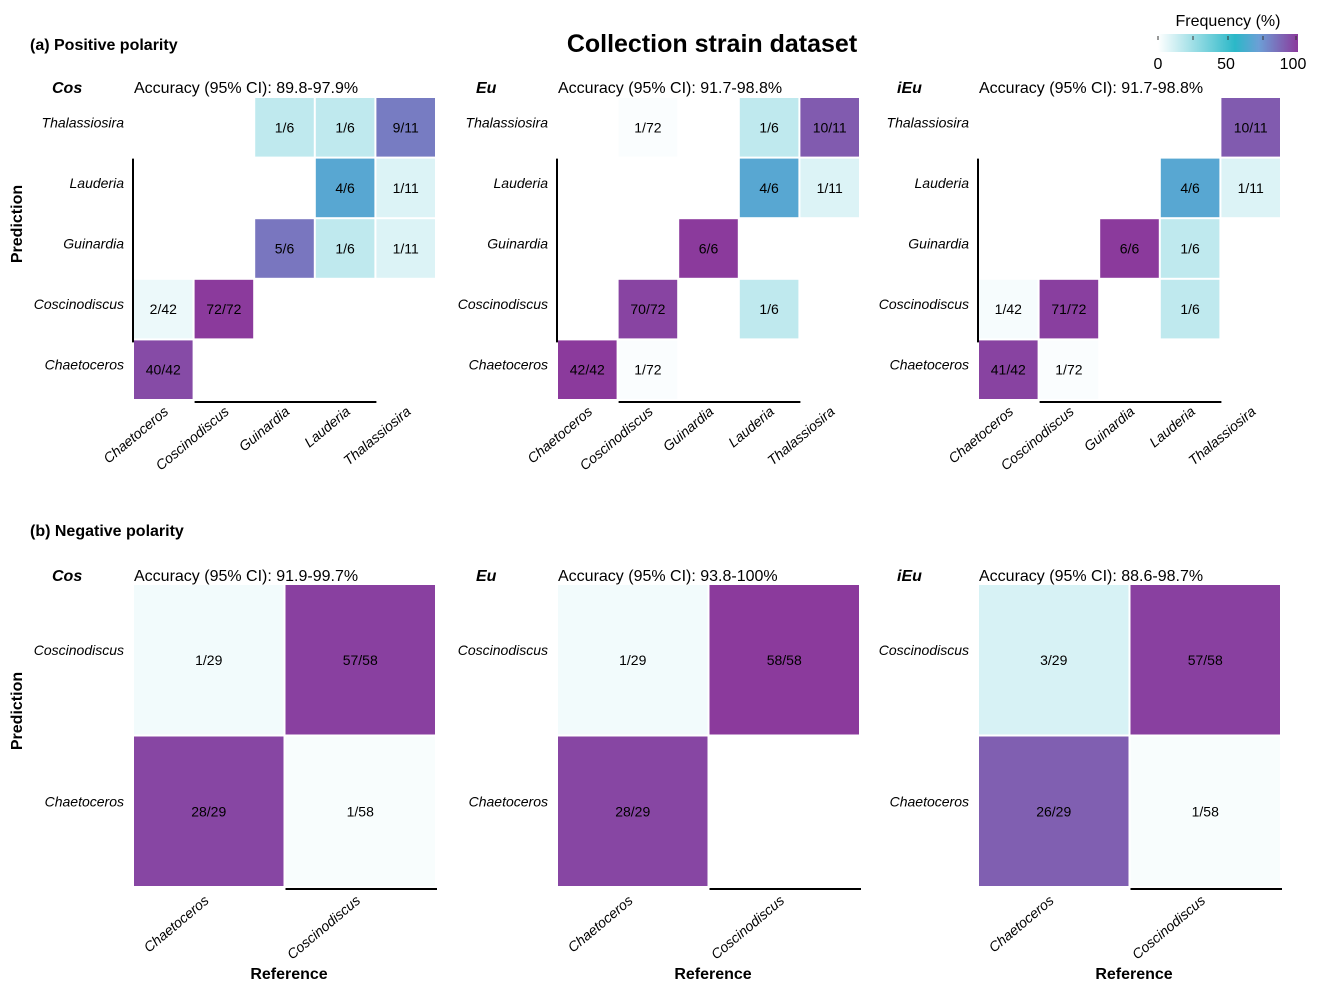 This screenshot has height=984, width=1320. I want to click on cell-label: 72/72, so click(223, 309).